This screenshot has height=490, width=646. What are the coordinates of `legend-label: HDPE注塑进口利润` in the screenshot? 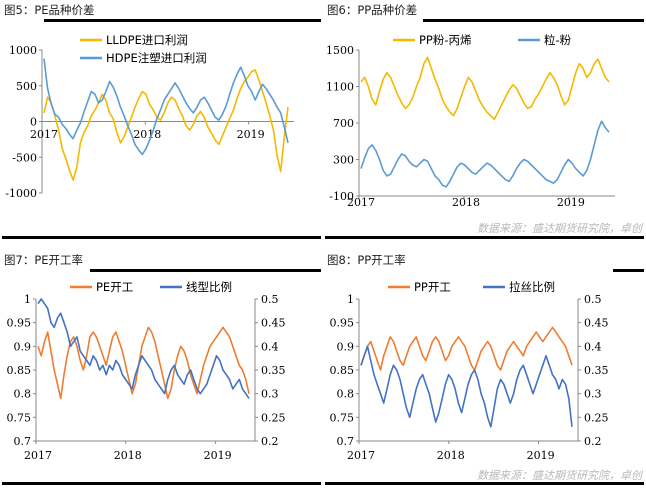 It's located at (156, 58).